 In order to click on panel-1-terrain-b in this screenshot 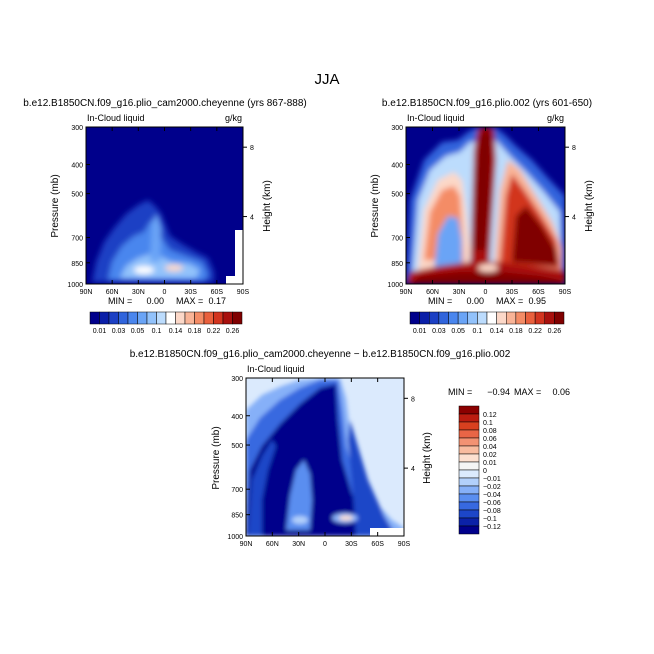, I will do `click(239, 253)`.